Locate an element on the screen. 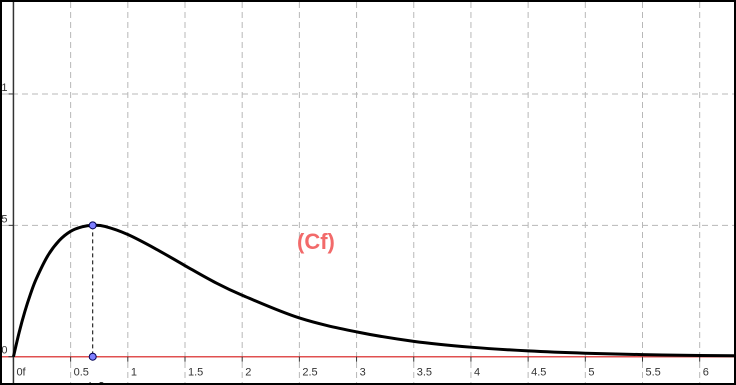 The width and height of the screenshot is (736, 385). x-tick-label-2.5: 2.5 is located at coordinates (309, 373).